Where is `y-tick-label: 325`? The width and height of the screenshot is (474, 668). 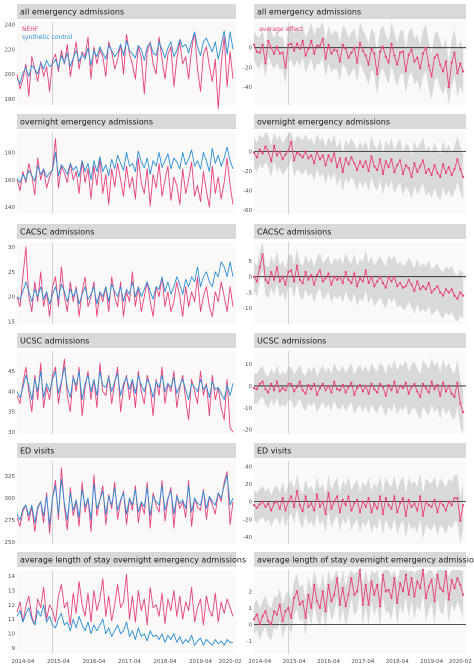
y-tick-label: 325 is located at coordinates (10, 477).